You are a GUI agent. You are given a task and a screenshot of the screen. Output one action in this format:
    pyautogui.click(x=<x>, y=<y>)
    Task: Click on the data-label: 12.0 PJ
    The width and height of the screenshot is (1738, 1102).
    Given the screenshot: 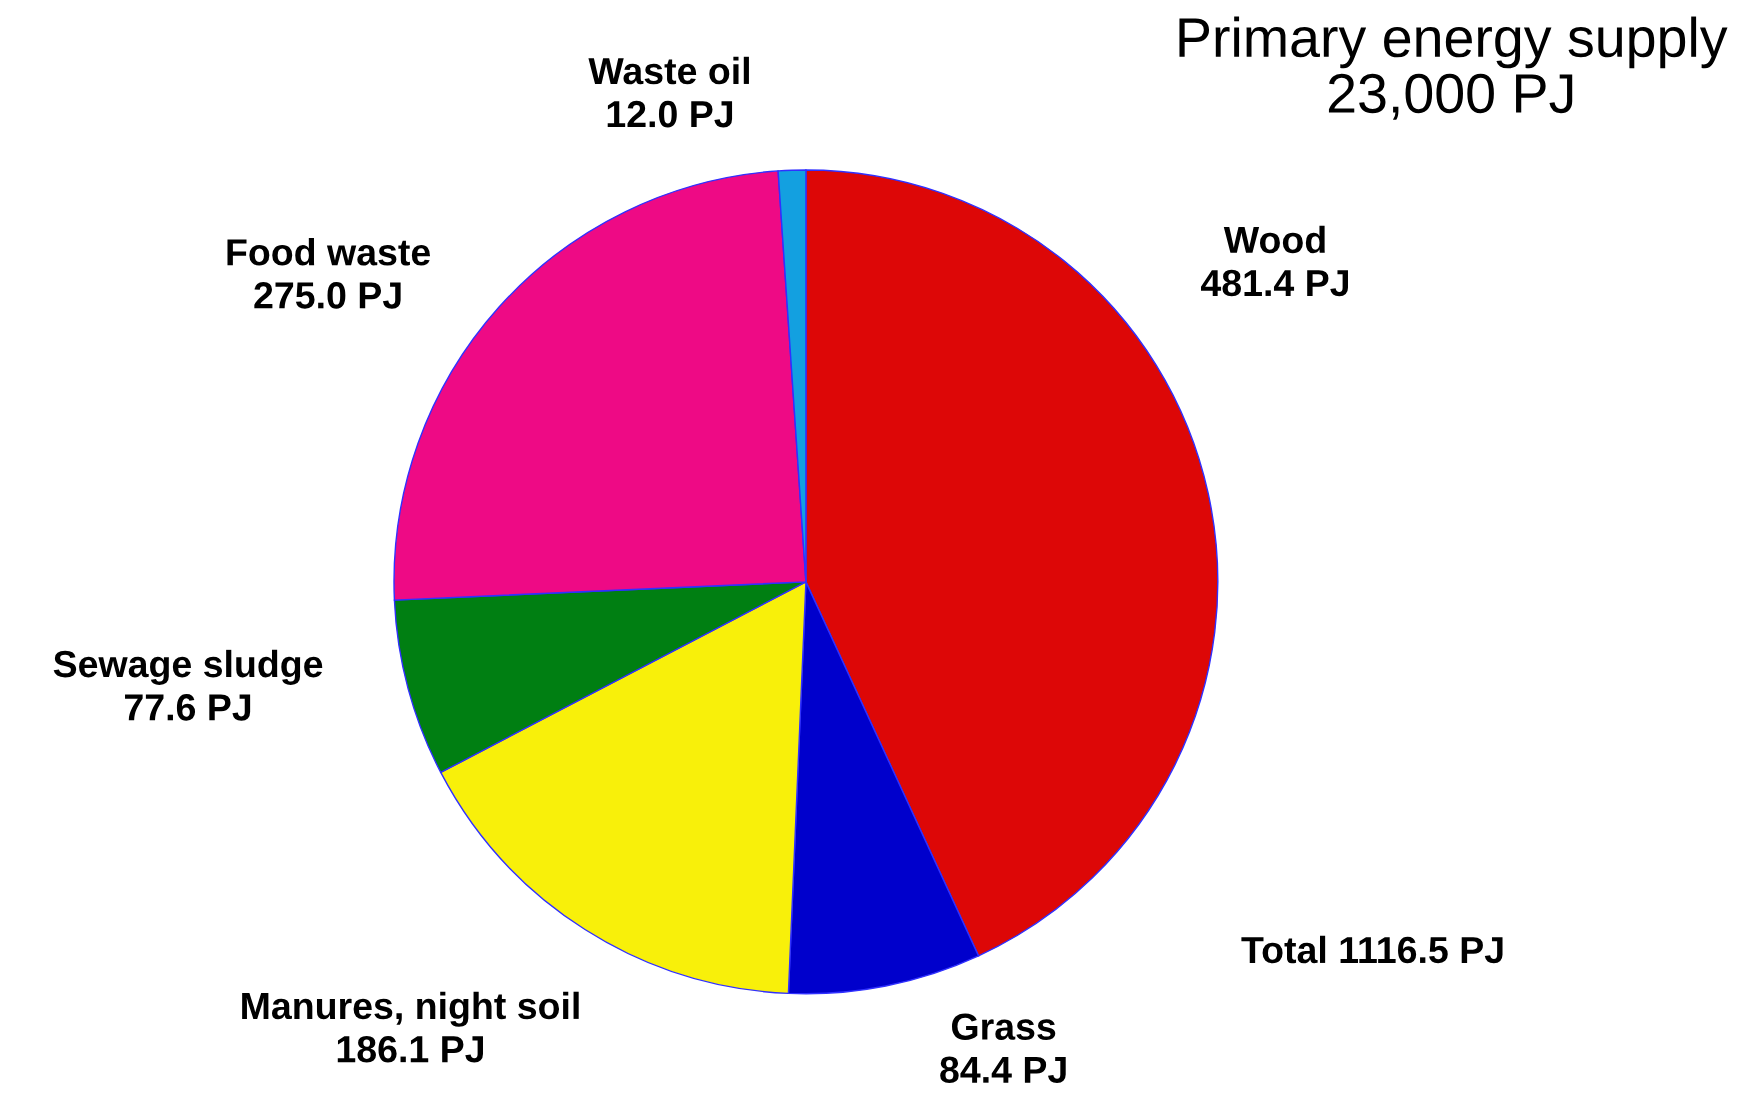 What is the action you would take?
    pyautogui.click(x=670, y=114)
    